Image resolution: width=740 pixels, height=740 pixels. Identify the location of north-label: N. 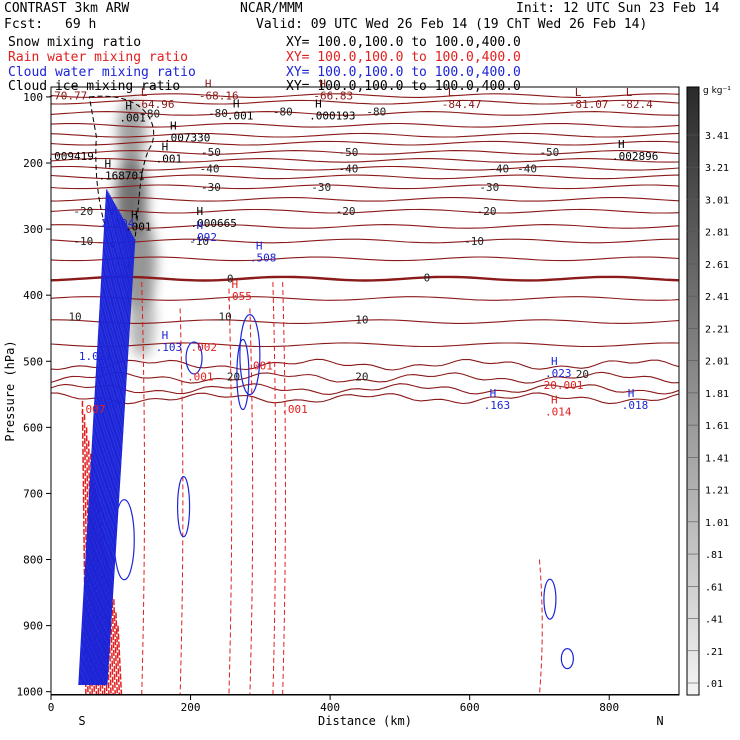
(659, 721).